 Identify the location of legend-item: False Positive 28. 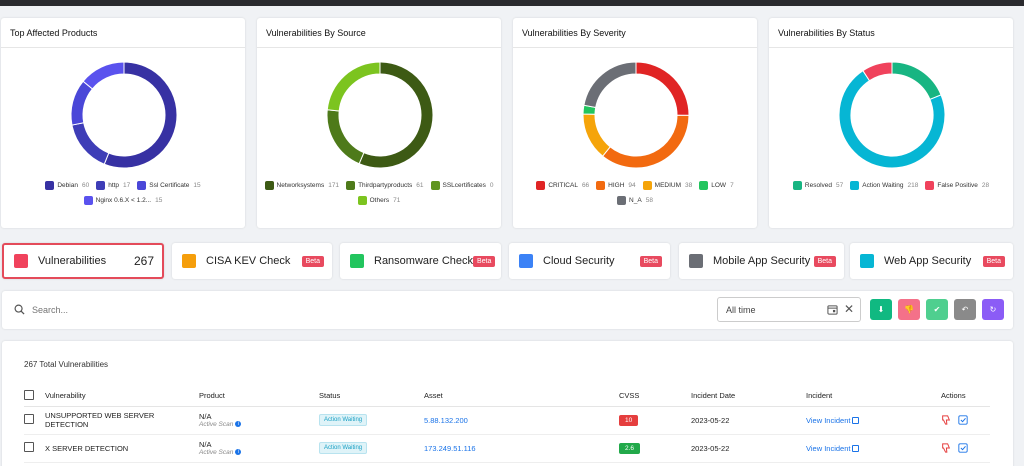
(957, 185).